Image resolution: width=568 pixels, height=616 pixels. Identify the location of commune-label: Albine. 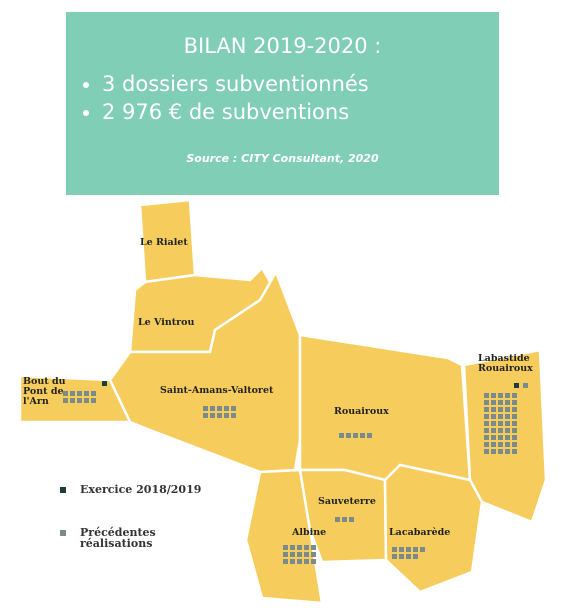
(309, 532).